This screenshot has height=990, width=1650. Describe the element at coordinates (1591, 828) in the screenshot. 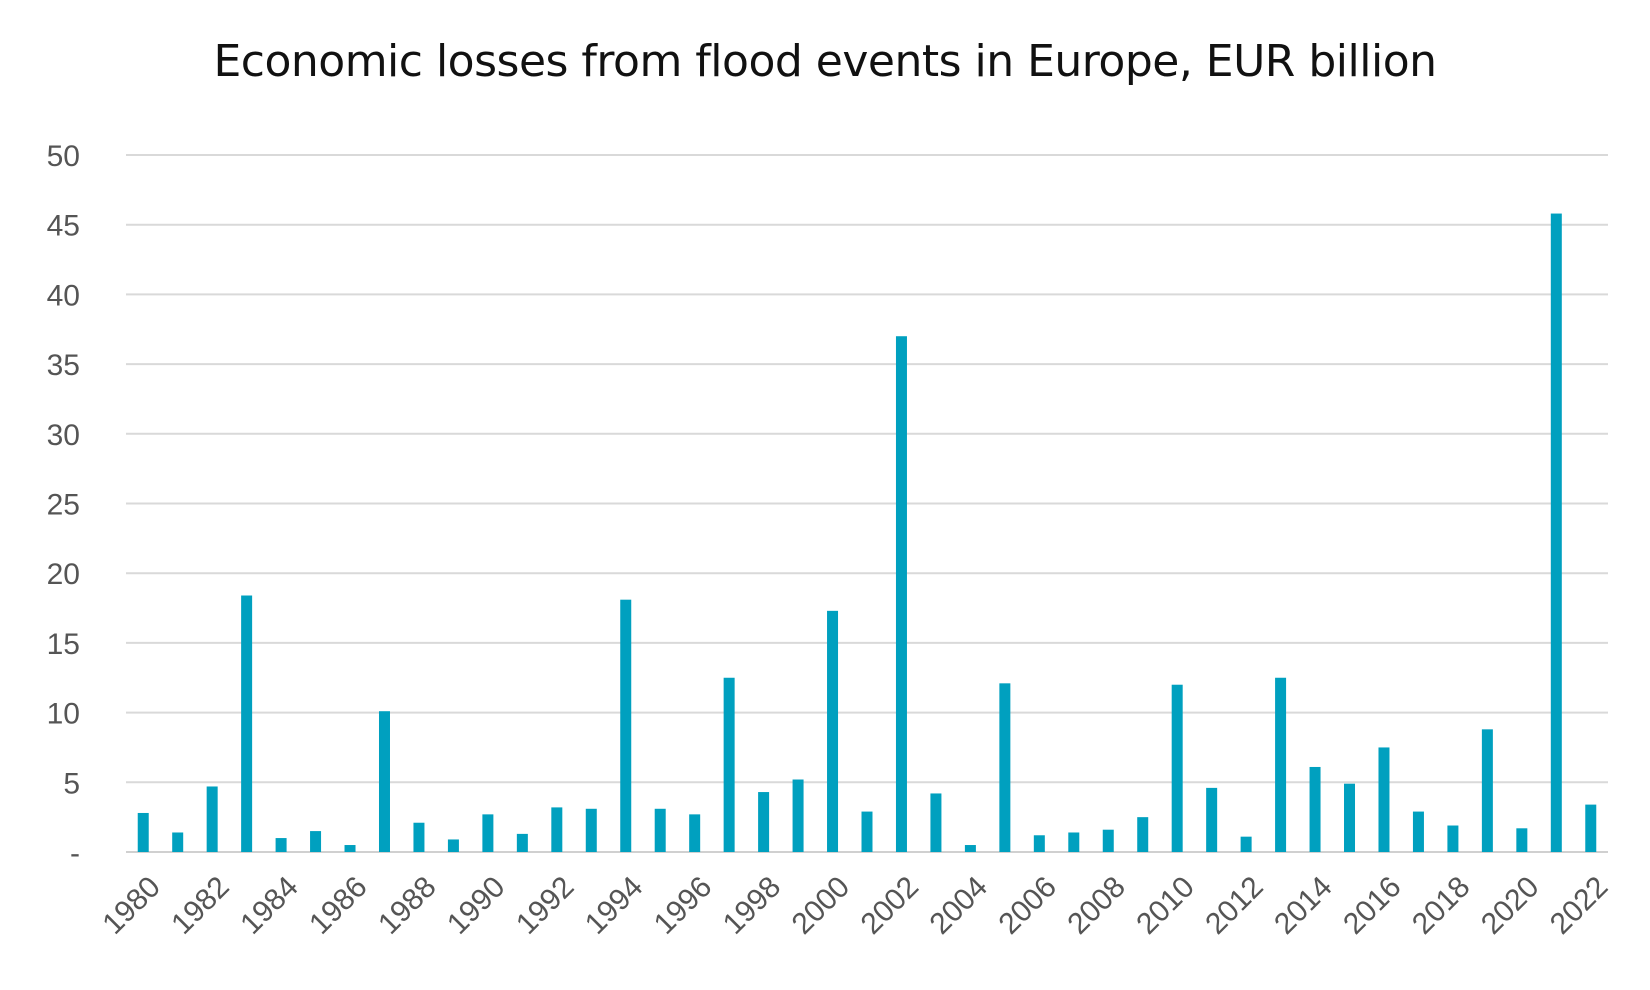

I see `bar-2022` at that location.